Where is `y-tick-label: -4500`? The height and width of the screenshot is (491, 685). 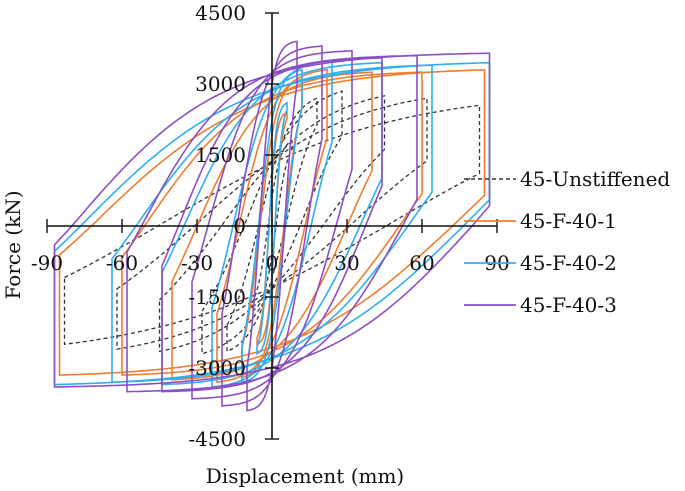
y-tick-label: -4500 is located at coordinates (217, 439).